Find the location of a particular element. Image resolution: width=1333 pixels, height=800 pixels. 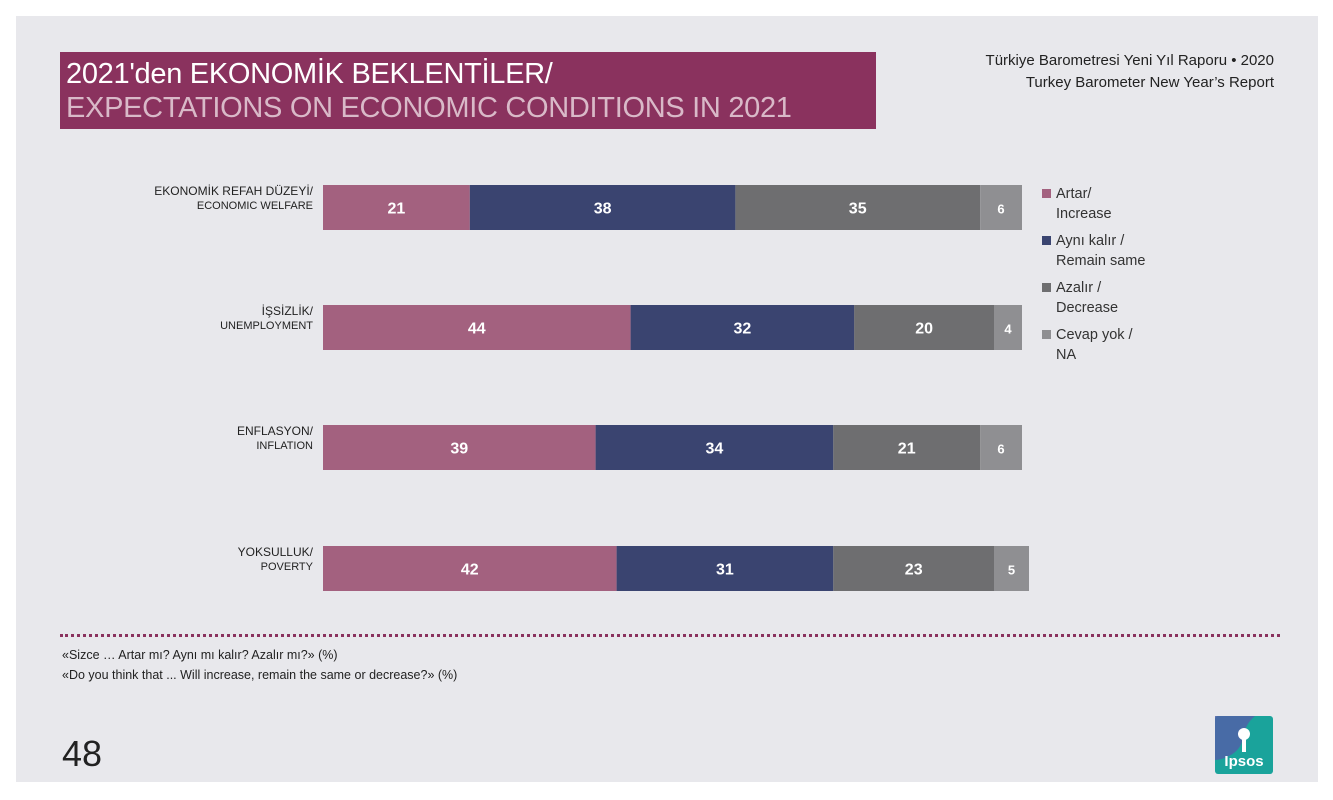

legend-label-tr: Azalır / is located at coordinates (1079, 288).